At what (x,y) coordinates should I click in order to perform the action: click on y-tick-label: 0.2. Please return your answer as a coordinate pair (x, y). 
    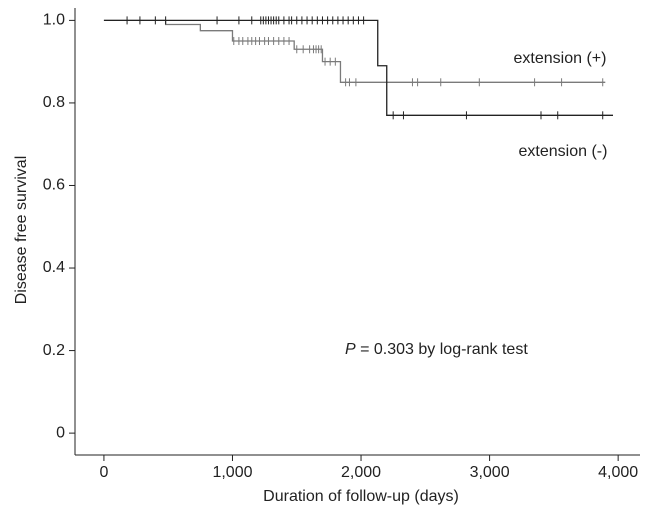
    Looking at the image, I should click on (54, 350).